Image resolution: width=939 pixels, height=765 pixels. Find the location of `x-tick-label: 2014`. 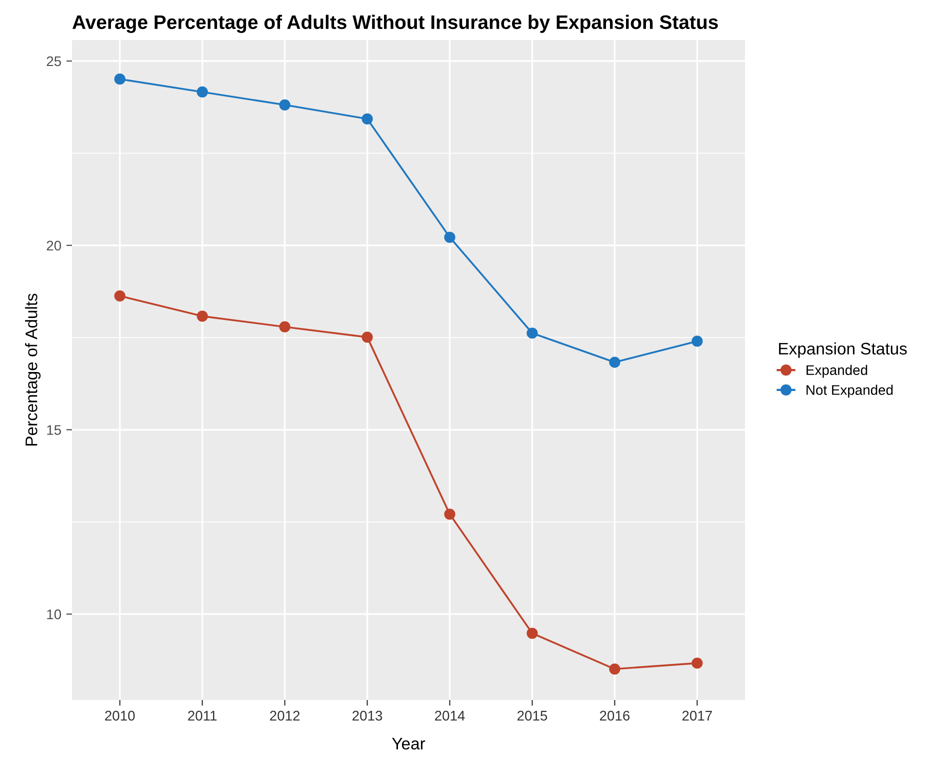

x-tick-label: 2014 is located at coordinates (449, 715).